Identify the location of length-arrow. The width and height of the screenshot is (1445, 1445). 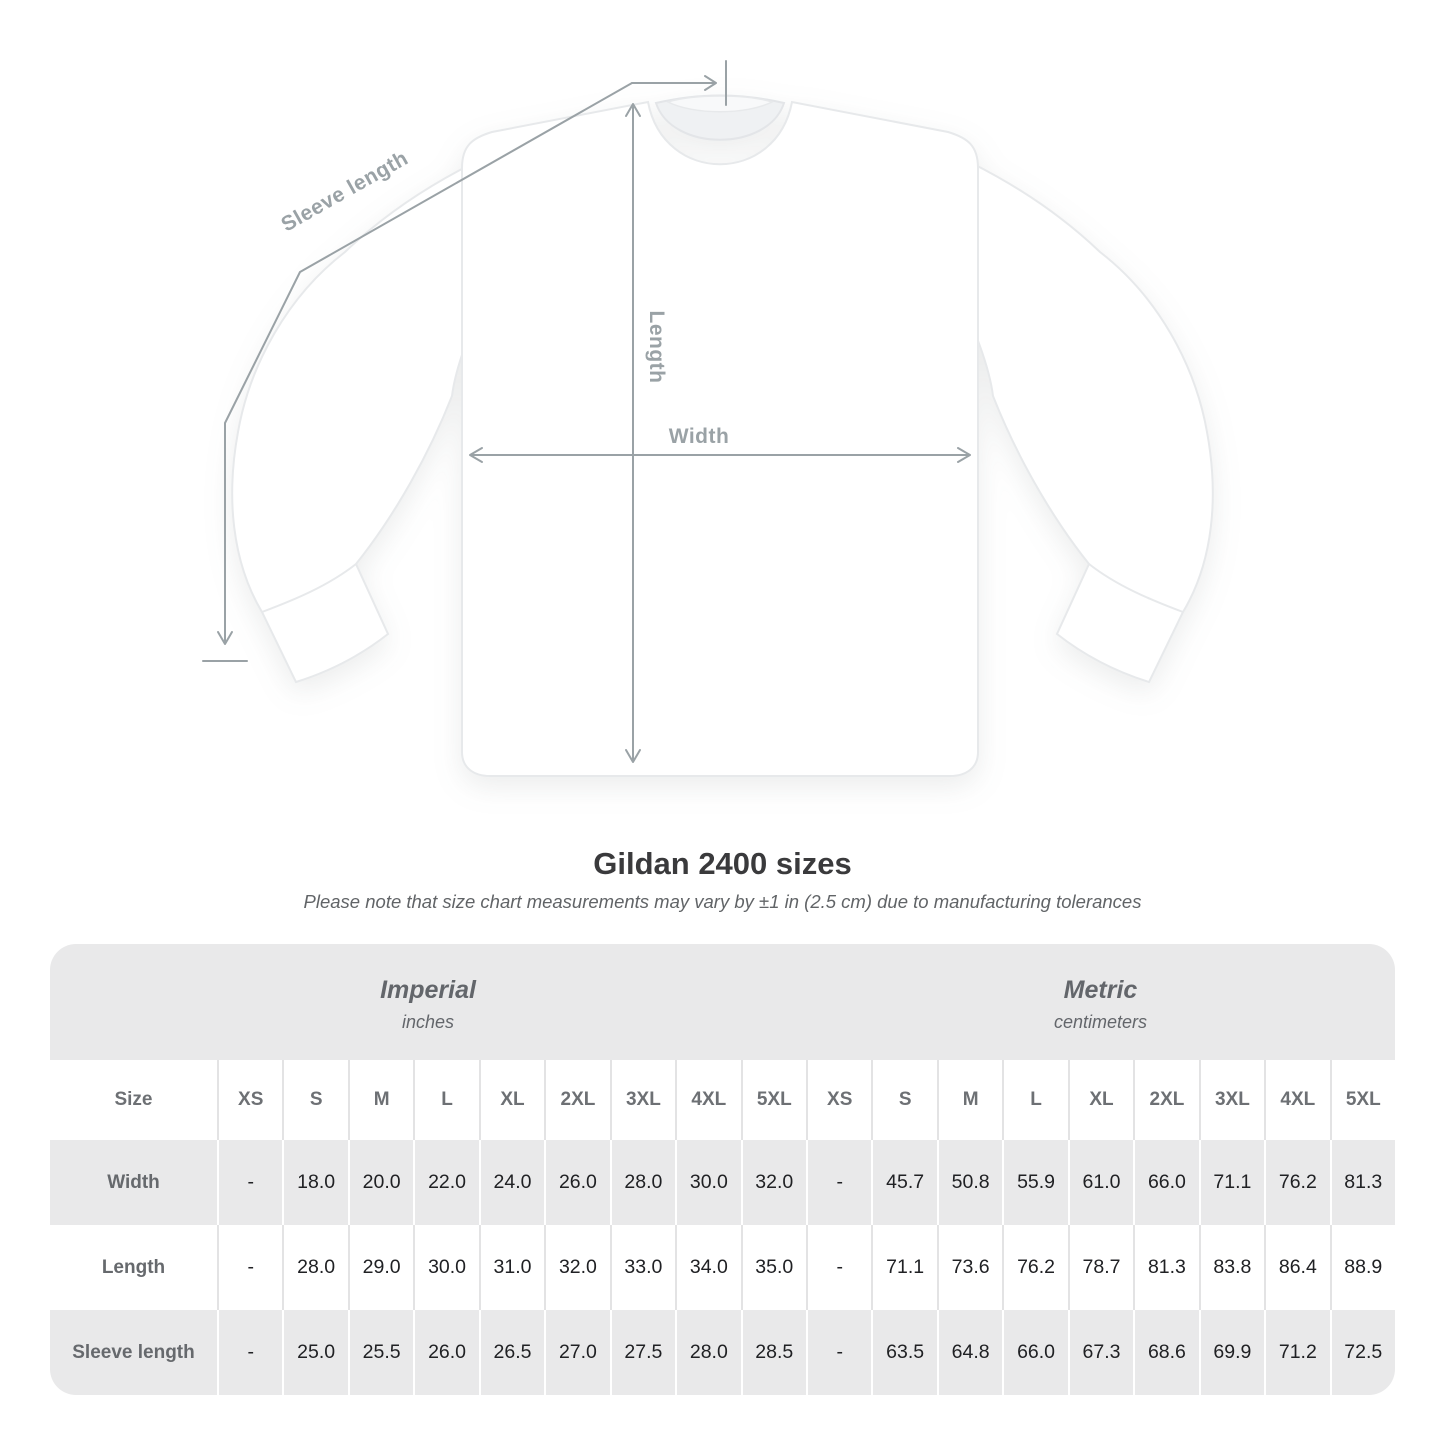
(633, 433).